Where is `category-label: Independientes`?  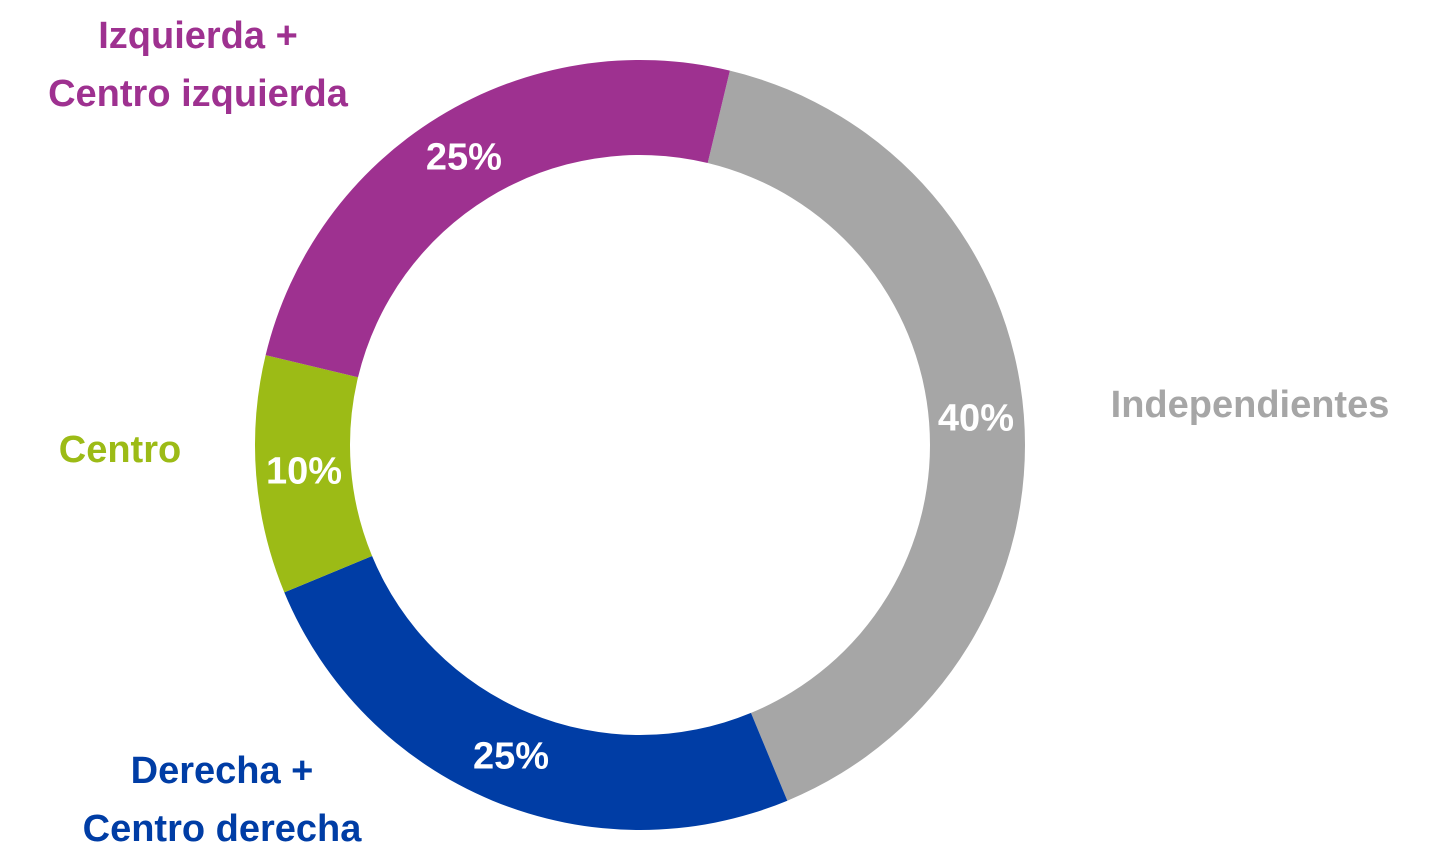 category-label: Independientes is located at coordinates (1250, 405).